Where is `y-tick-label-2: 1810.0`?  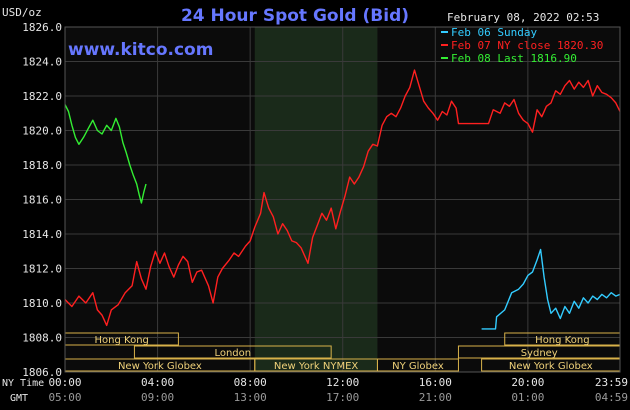 y-tick-label-2: 1810.0 is located at coordinates (42, 303).